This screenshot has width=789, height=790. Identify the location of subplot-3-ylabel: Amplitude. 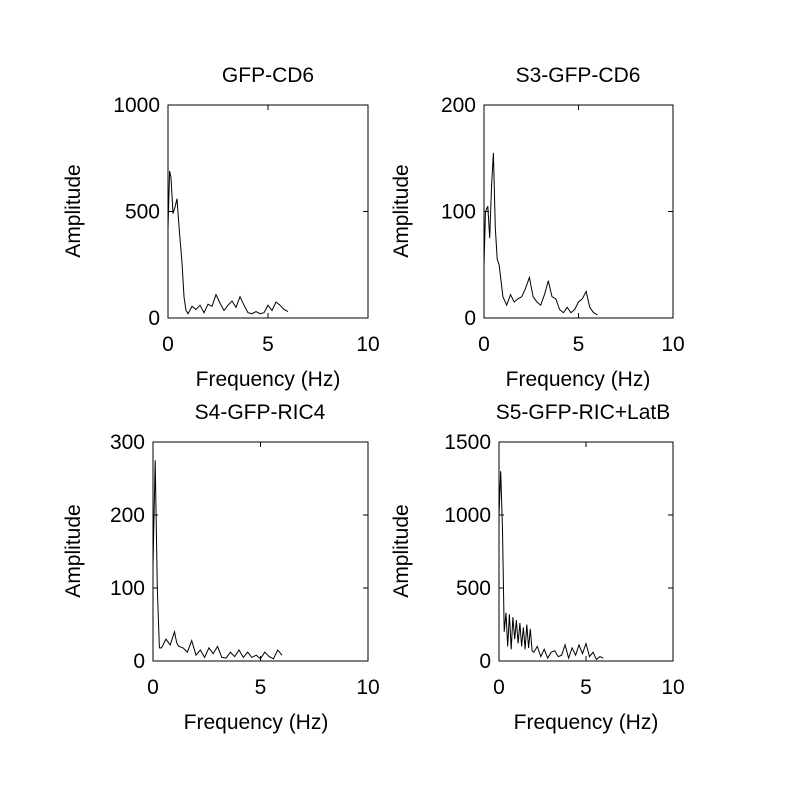
(73, 550).